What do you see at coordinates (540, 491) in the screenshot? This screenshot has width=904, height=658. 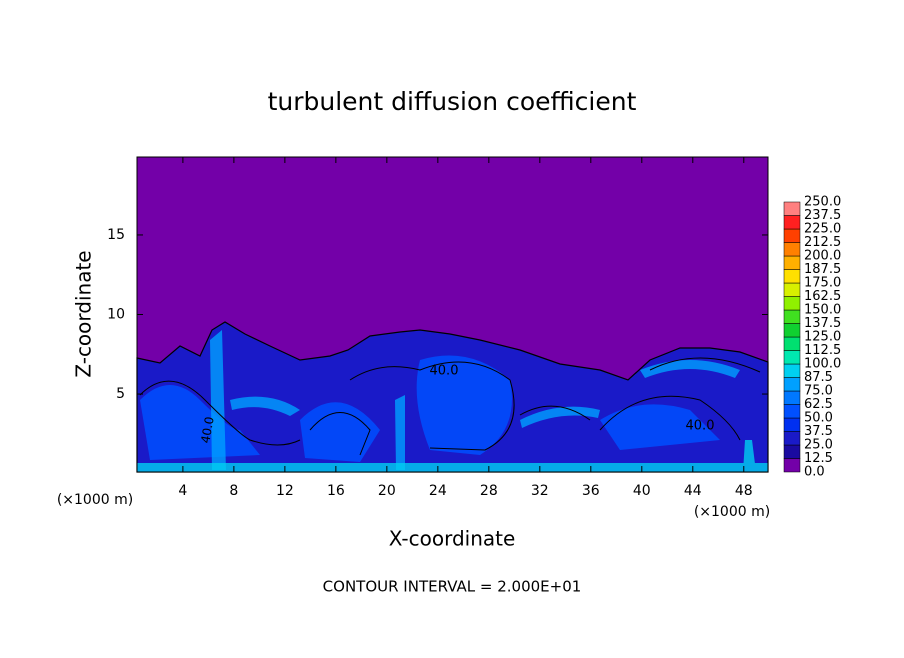 I see `x-tick-label: 32` at bounding box center [540, 491].